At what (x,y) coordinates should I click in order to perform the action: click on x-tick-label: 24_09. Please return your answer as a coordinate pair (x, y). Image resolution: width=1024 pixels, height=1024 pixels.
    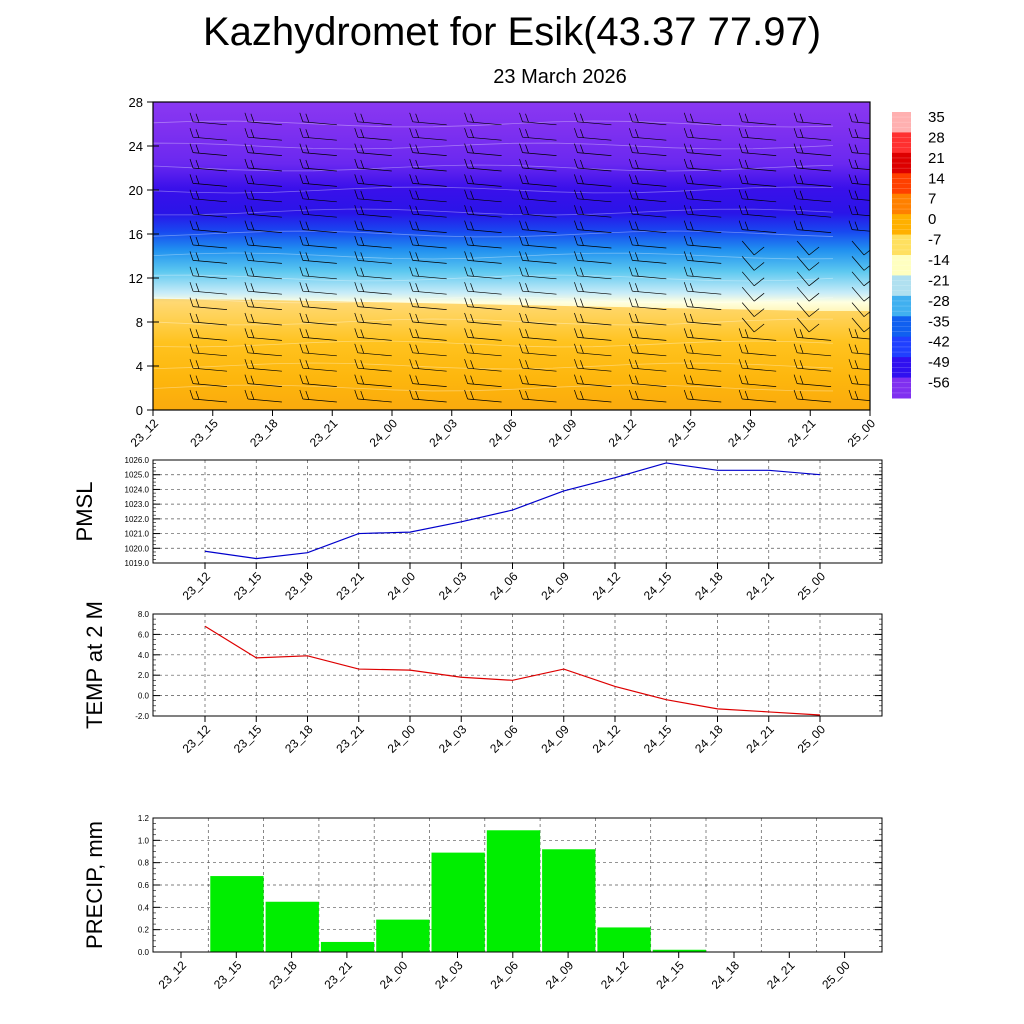
    Looking at the image, I should click on (560, 975).